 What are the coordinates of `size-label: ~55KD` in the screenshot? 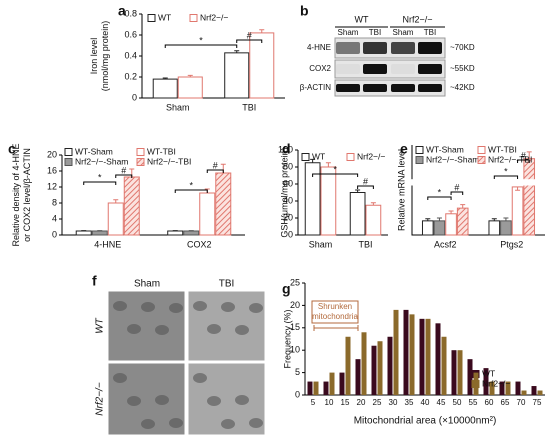 It's located at (462, 68).